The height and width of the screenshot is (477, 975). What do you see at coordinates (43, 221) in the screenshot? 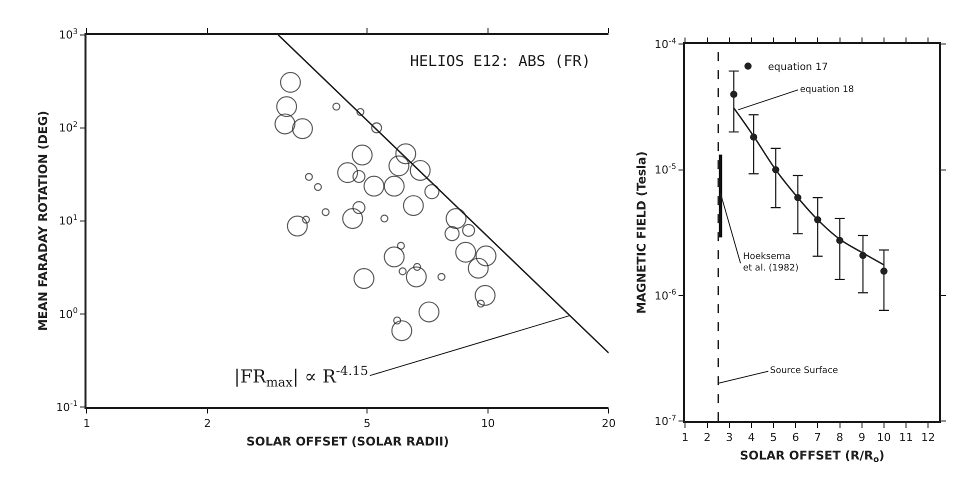
I see `y-axis-title: MEAN FARADAY ROTATION (DEG)` at bounding box center [43, 221].